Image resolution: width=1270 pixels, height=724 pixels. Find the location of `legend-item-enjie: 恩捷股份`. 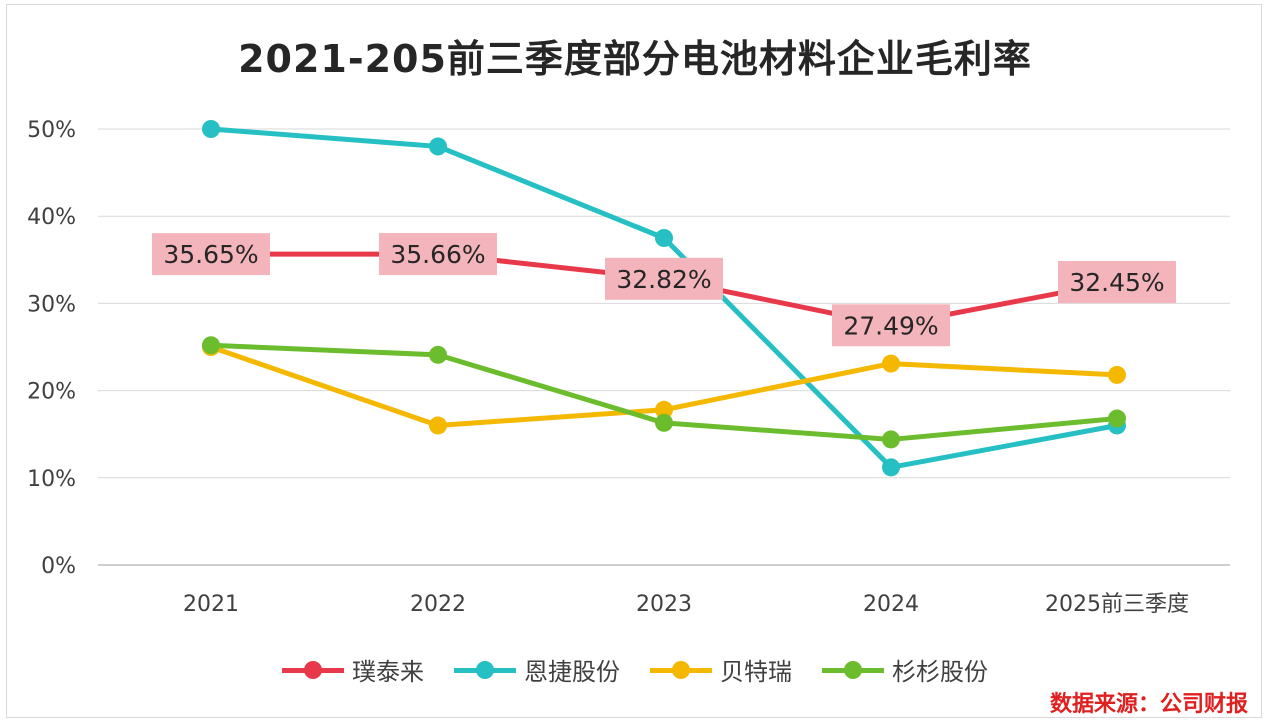

legend-item-enjie: 恩捷股份 is located at coordinates (537, 669).